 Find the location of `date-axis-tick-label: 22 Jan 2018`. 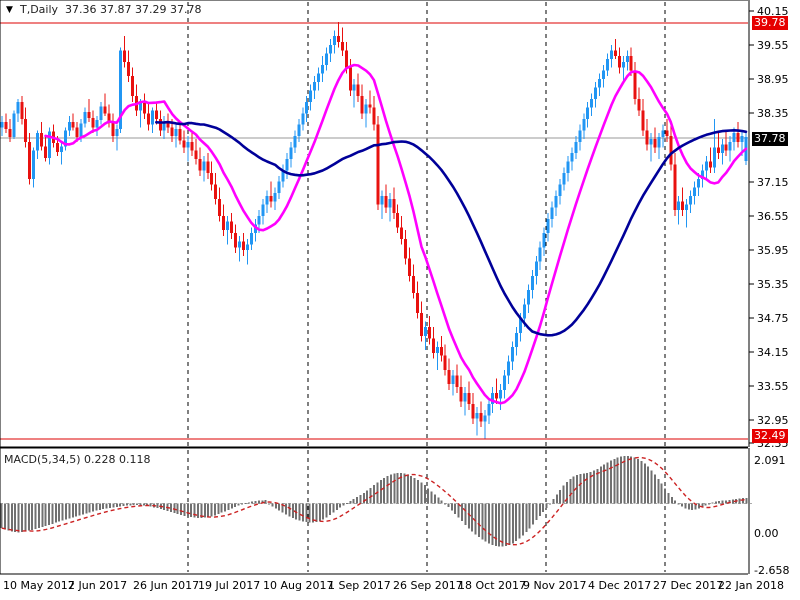

date-axis-tick-label: 22 Jan 2018 is located at coordinates (751, 585).